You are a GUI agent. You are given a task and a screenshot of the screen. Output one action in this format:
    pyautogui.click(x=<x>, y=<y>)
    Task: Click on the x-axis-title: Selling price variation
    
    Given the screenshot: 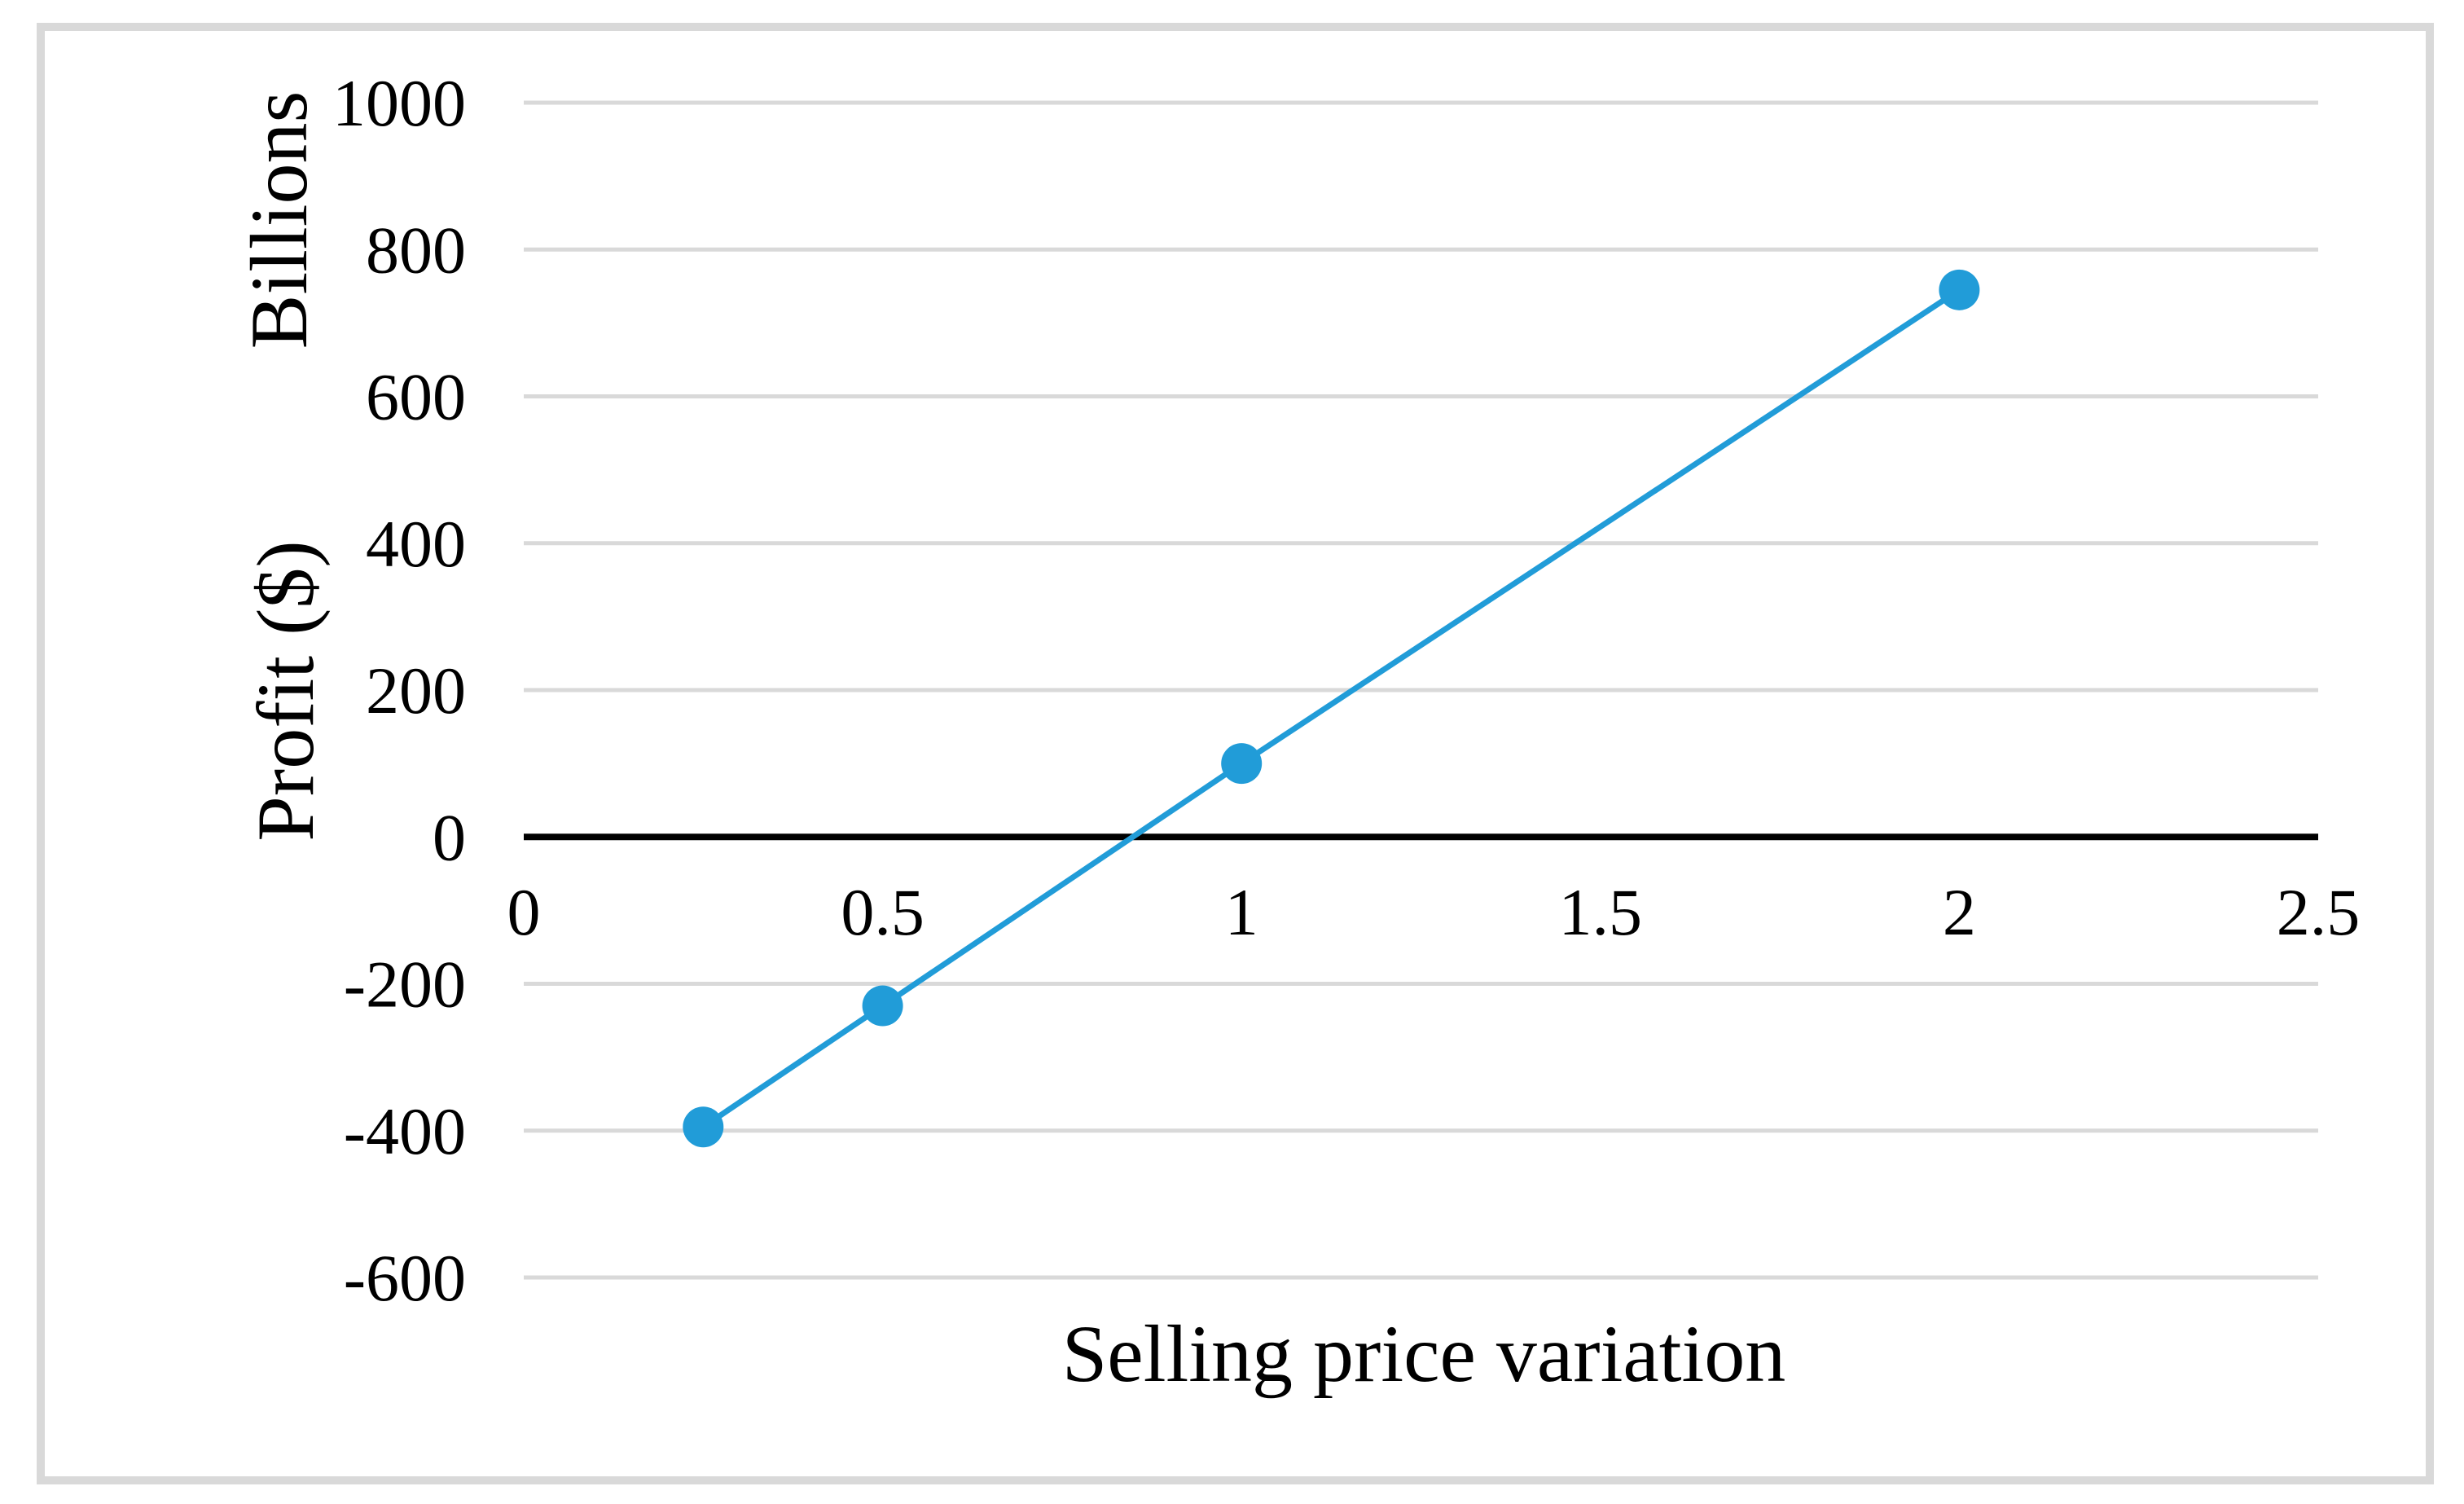 What is the action you would take?
    pyautogui.click(x=1423, y=1354)
    